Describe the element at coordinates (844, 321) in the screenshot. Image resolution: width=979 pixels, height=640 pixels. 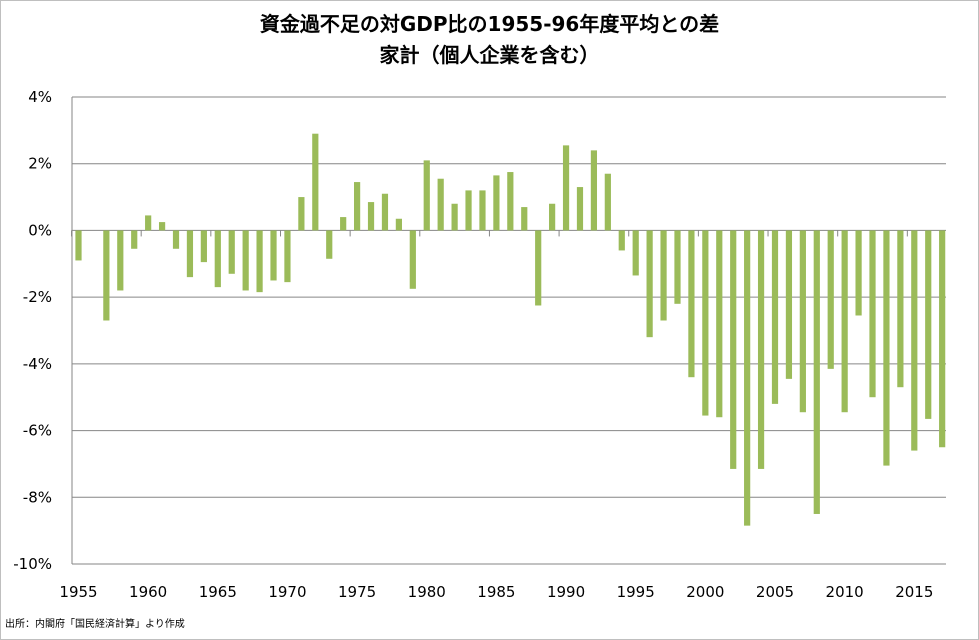
I see `bar-2010` at that location.